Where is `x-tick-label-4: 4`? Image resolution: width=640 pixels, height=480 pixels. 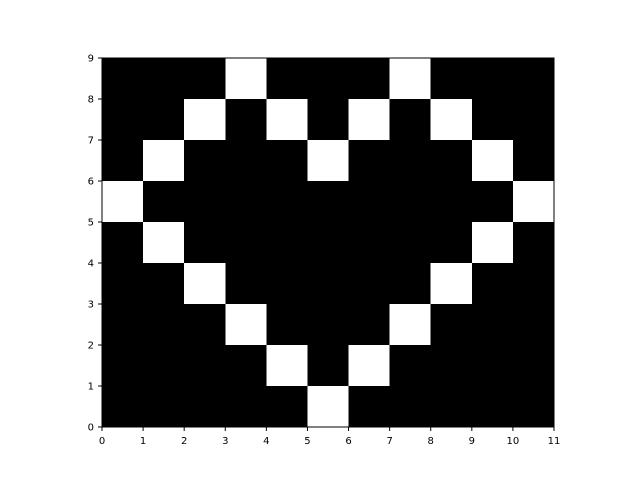
x-tick-label-4: 4 is located at coordinates (266, 441).